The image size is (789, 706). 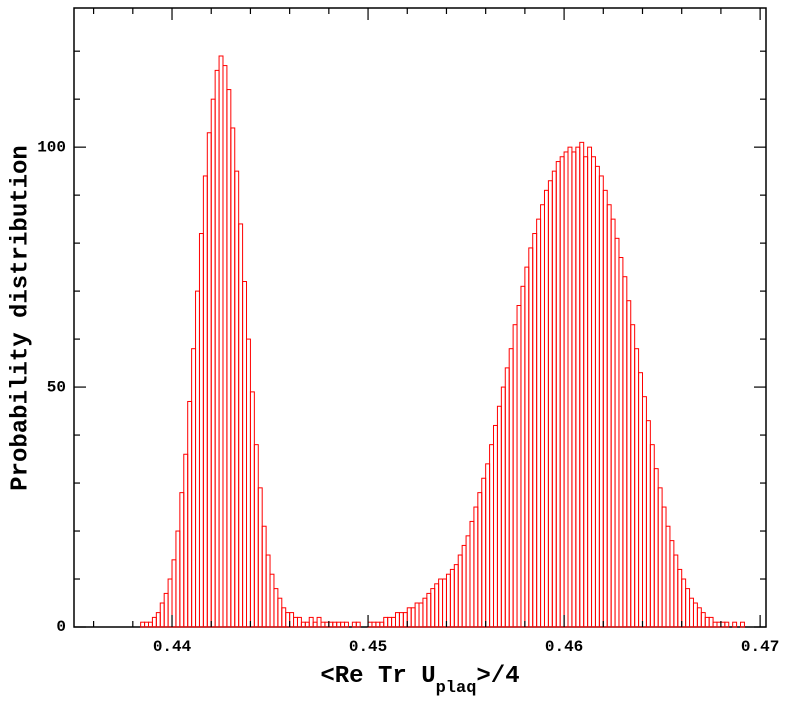 What do you see at coordinates (760, 647) in the screenshot?
I see `x-tick-label: 0.47` at bounding box center [760, 647].